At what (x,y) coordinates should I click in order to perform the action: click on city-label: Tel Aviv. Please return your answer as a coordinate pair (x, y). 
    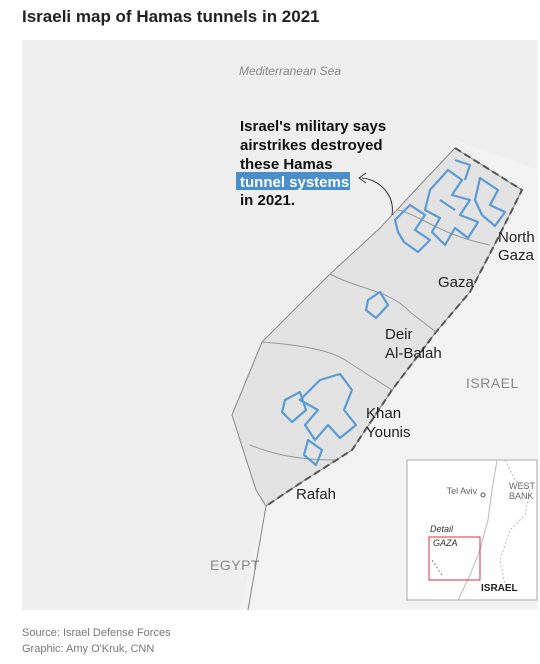
    Looking at the image, I should click on (462, 491).